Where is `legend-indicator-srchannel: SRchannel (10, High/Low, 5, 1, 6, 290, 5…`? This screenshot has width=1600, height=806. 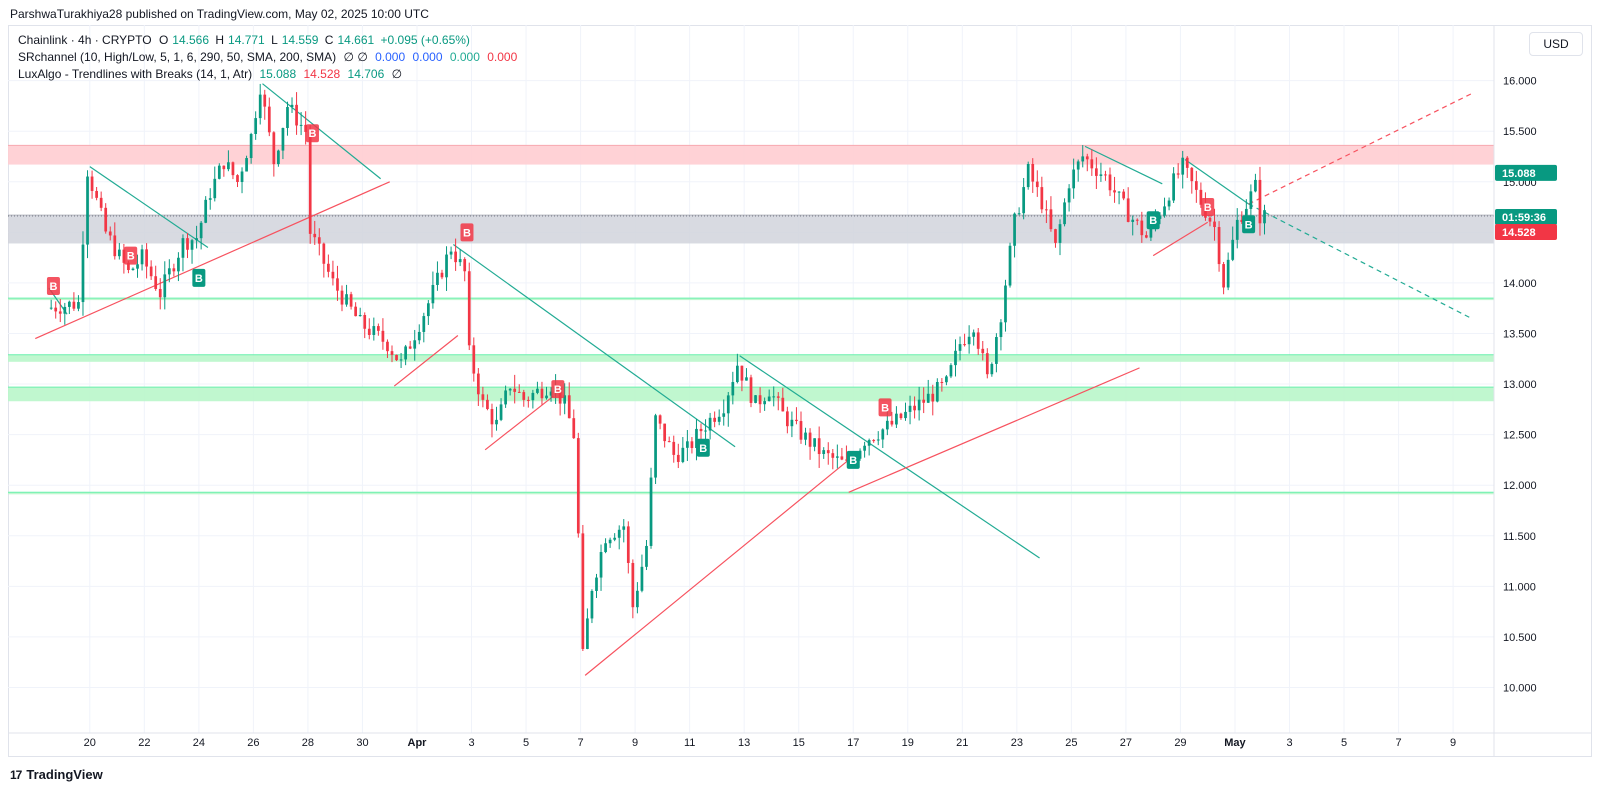
legend-indicator-srchannel: SRchannel (10, High/Low, 5, 1, 6, 290, 5… is located at coordinates (269, 57).